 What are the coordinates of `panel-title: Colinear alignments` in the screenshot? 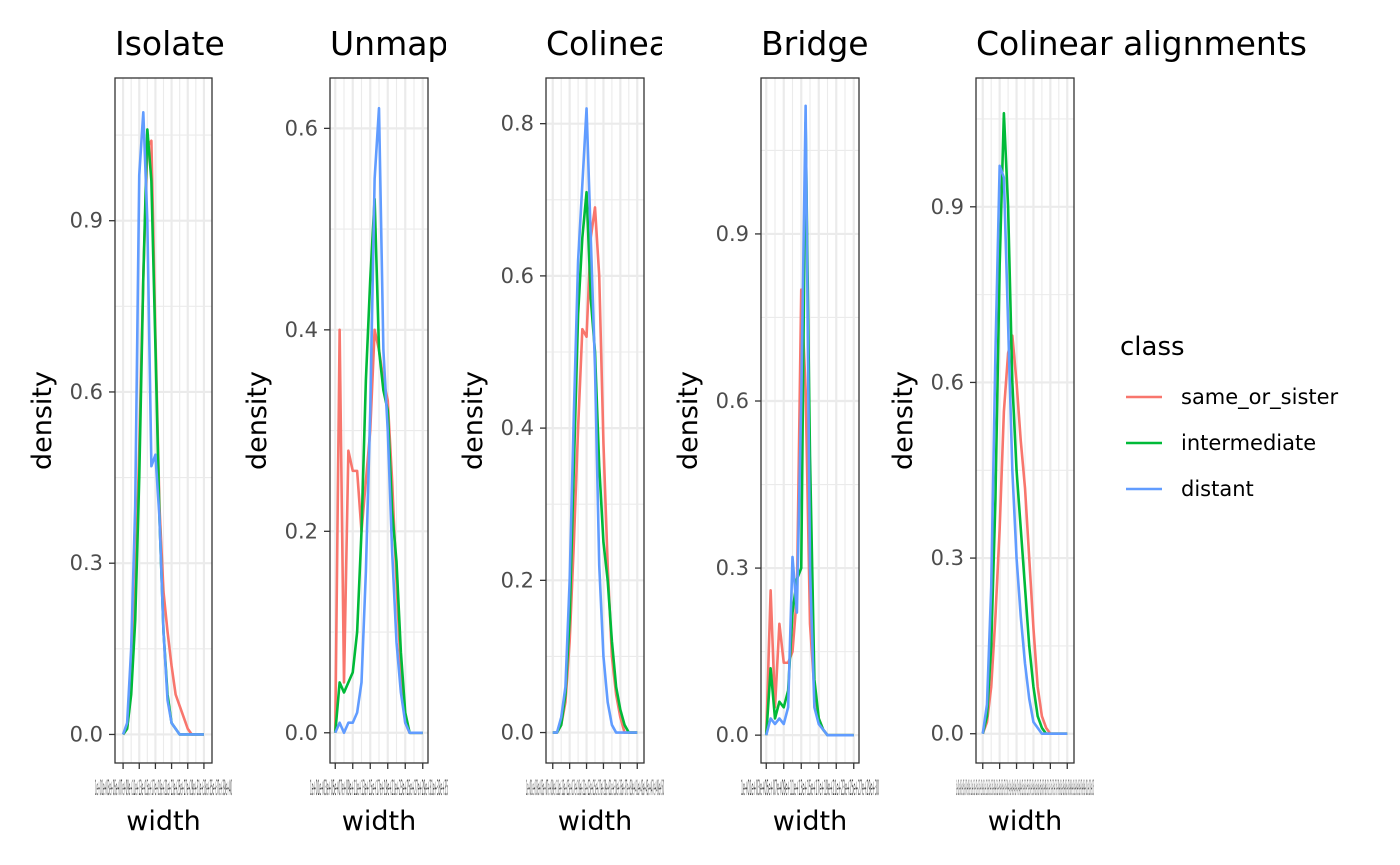 It's located at (1141, 43).